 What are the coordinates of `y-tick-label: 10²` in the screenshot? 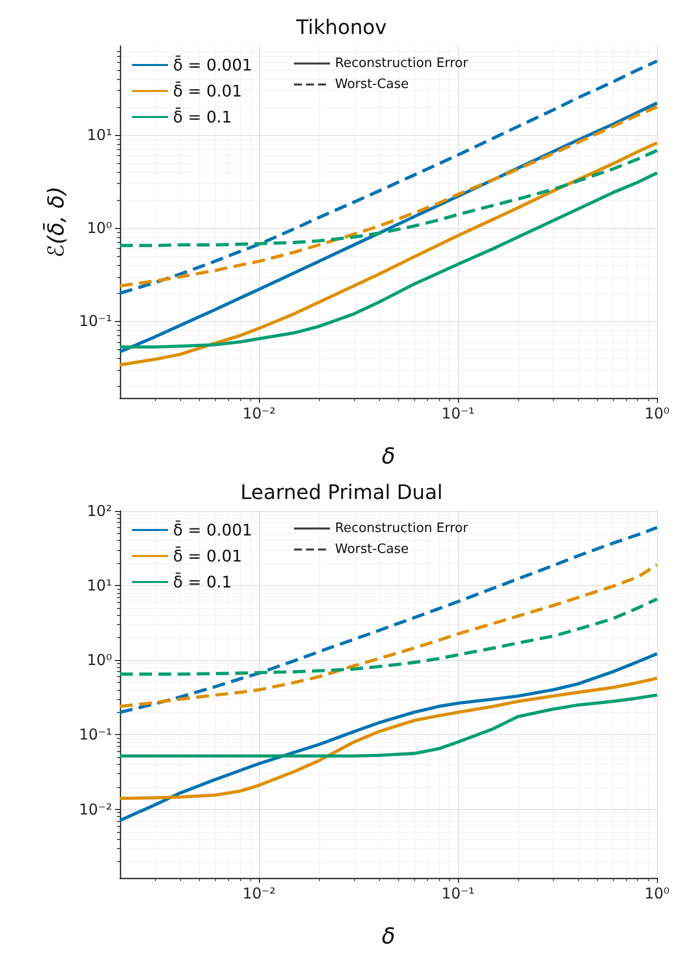 It's located at (99, 511).